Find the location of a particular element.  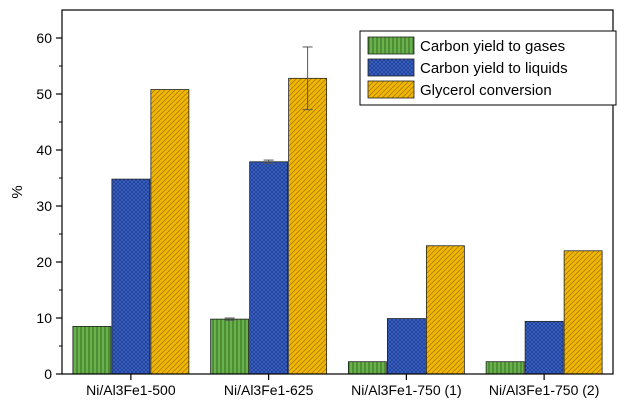

x-tick-label-3: Ni/Al3Fe1-750 (2) is located at coordinates (544, 390).